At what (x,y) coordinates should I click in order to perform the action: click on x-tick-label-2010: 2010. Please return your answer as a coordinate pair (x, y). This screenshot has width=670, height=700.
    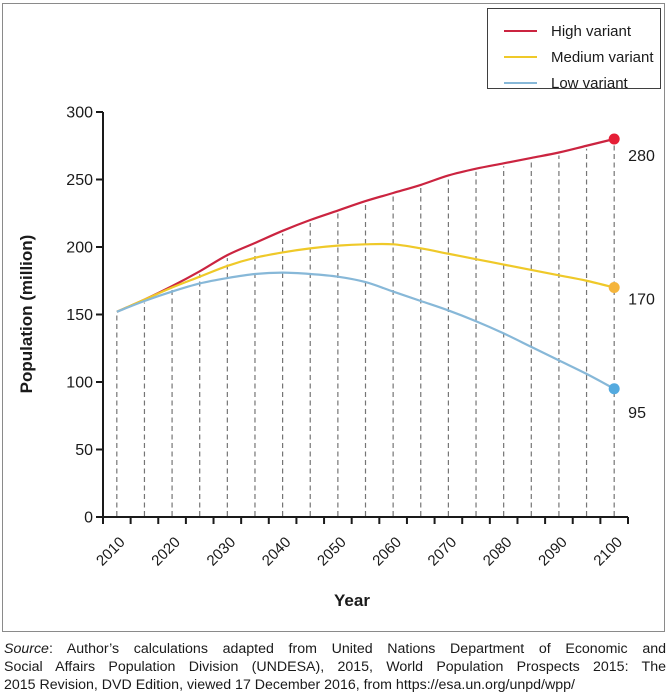
    Looking at the image, I should click on (111, 552).